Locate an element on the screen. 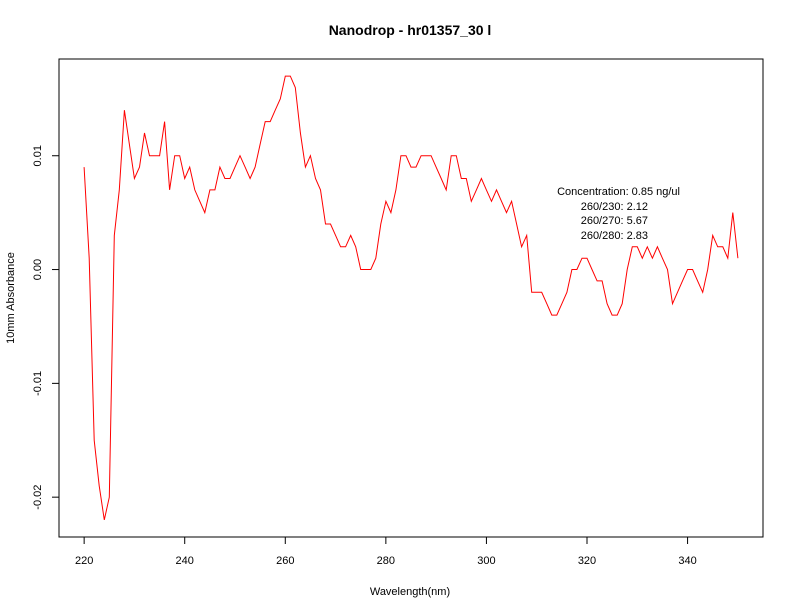 This screenshot has height=612, width=792. x-axis-label: Wavelength(nm) is located at coordinates (410, 592).